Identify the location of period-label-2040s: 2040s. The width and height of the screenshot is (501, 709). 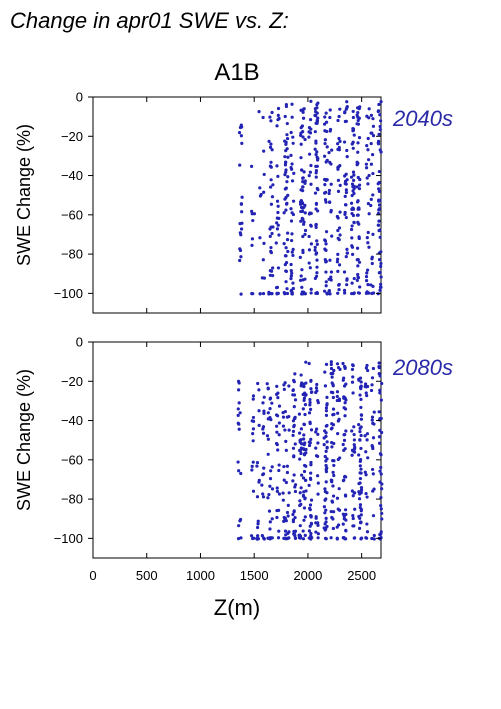
(422, 118).